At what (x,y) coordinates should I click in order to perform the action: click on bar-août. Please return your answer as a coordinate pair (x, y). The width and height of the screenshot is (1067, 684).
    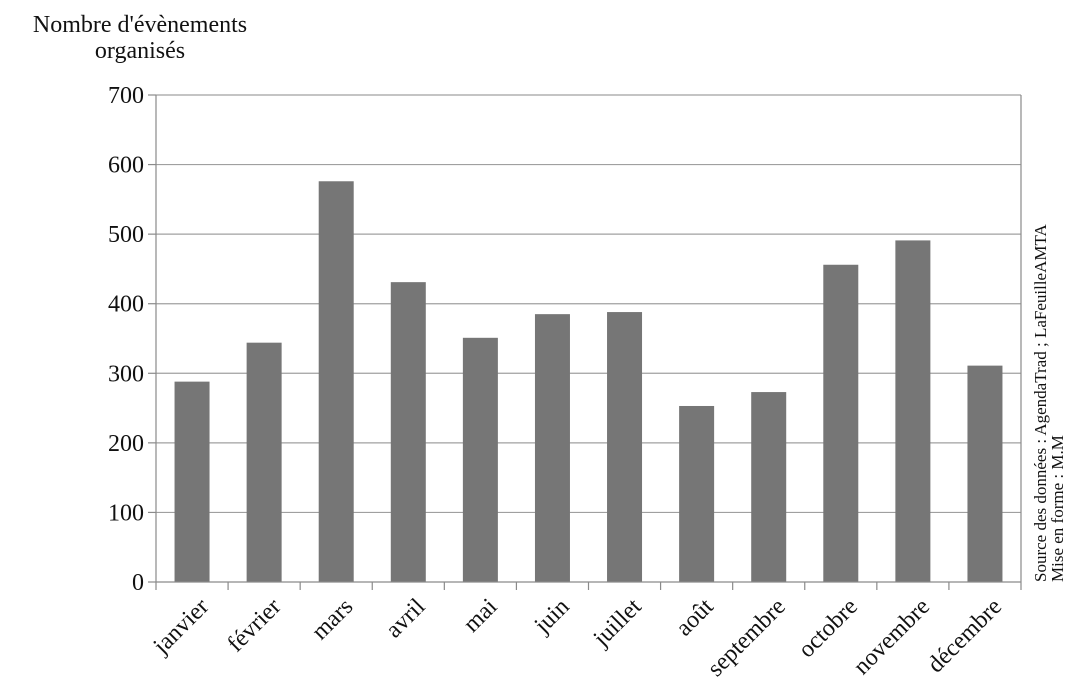
    Looking at the image, I should click on (697, 493).